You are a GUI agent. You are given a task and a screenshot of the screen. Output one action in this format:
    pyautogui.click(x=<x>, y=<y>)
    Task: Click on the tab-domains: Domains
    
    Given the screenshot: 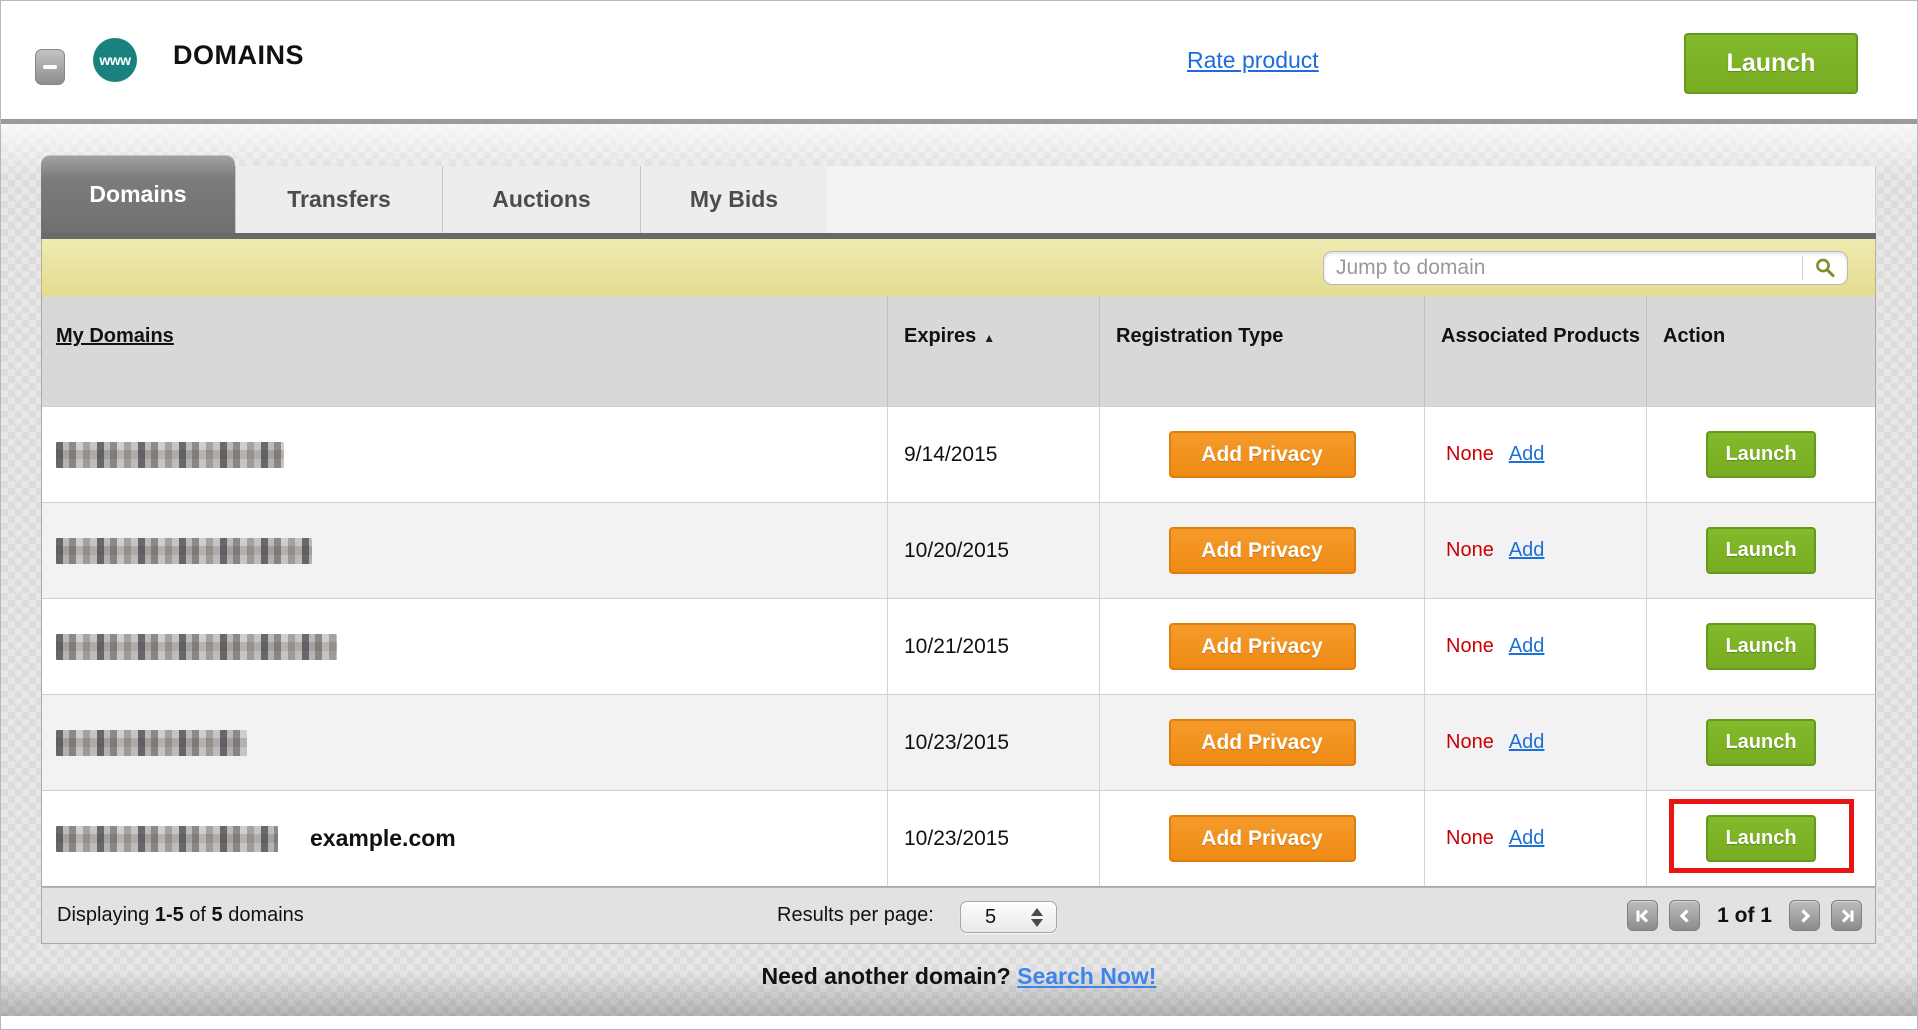 What is the action you would take?
    pyautogui.click(x=138, y=194)
    